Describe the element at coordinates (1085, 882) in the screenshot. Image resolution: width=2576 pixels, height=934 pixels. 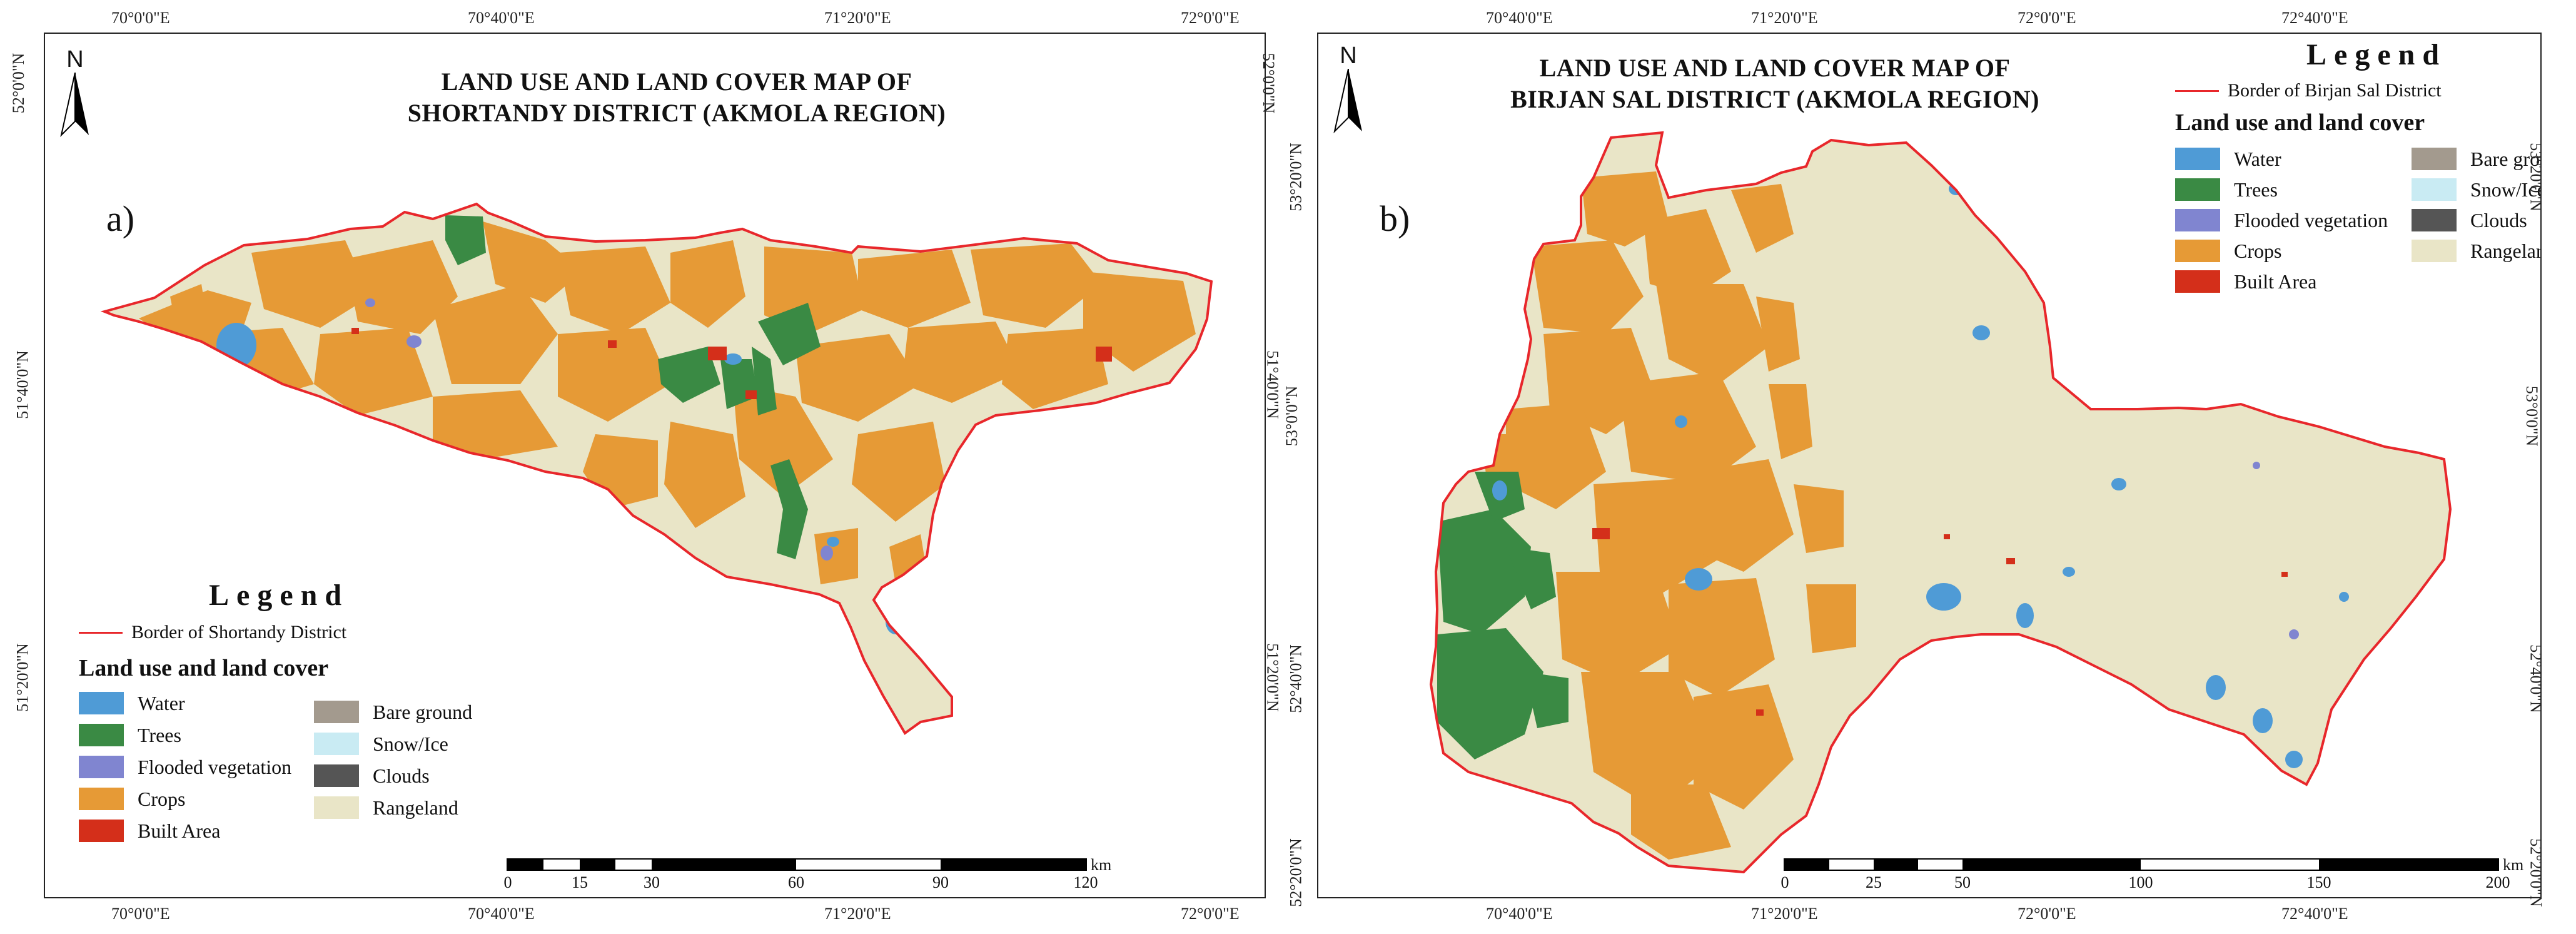
I see `scale-tick-a: 120` at that location.